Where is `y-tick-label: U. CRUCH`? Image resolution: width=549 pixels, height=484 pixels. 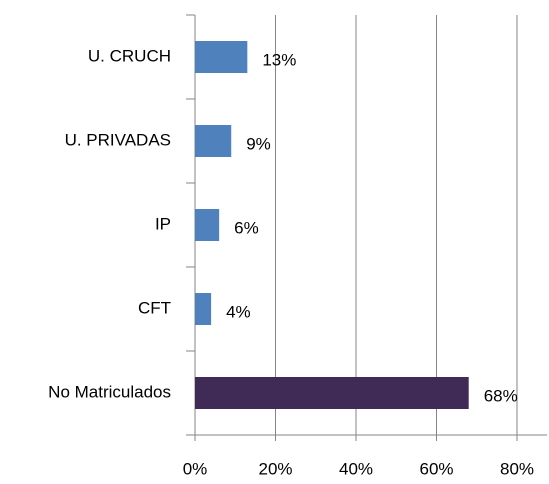 y-tick-label: U. CRUCH is located at coordinates (129, 55).